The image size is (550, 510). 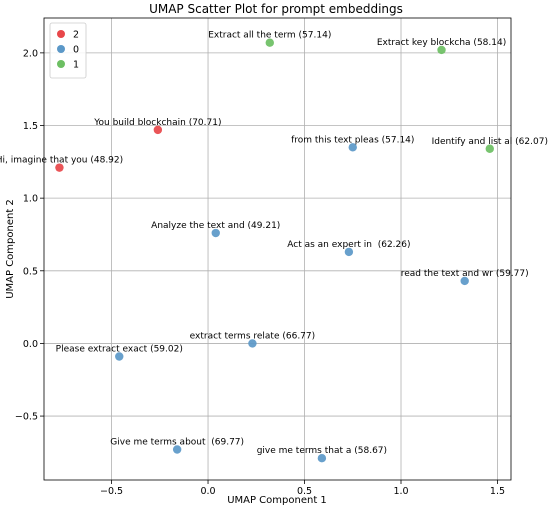 What do you see at coordinates (76, 65) in the screenshot?
I see `legend-label: 1` at bounding box center [76, 65].